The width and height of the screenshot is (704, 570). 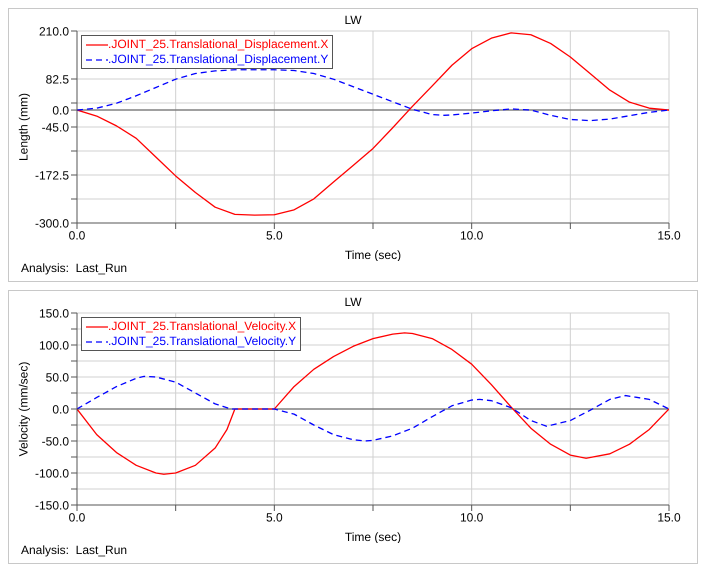 I want to click on legend-label: .JOINT_25.Translational_Displacement.Y, so click(x=218, y=59).